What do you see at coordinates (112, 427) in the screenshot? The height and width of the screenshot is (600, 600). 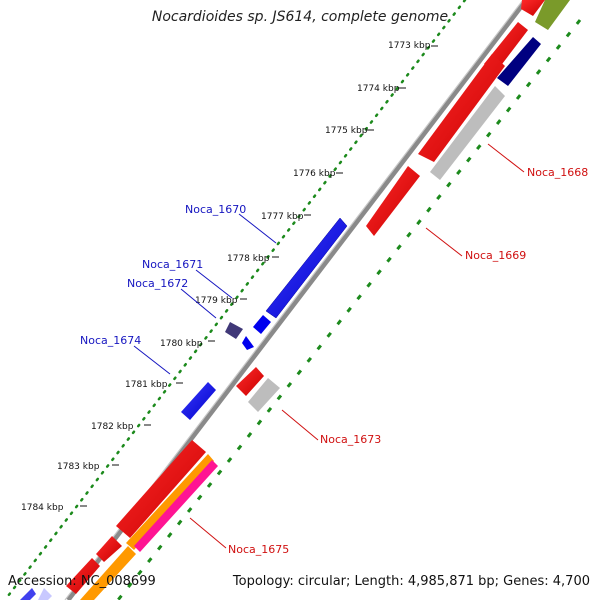 I see `tick-label: 1782 kbp` at bounding box center [112, 427].